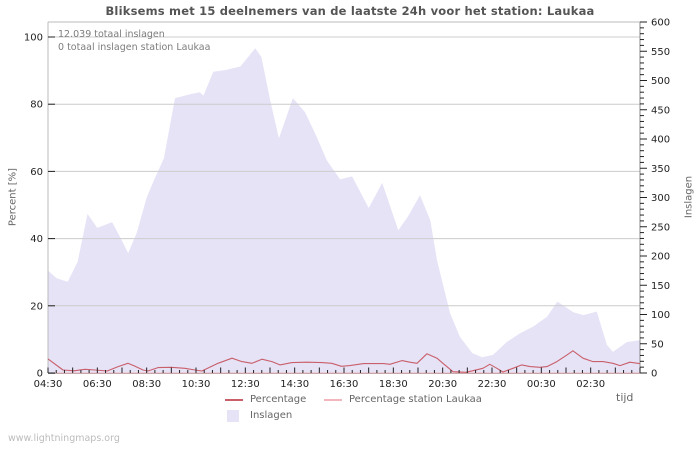  I want to click on x-tick-label-14:30: 14:30, so click(294, 384).